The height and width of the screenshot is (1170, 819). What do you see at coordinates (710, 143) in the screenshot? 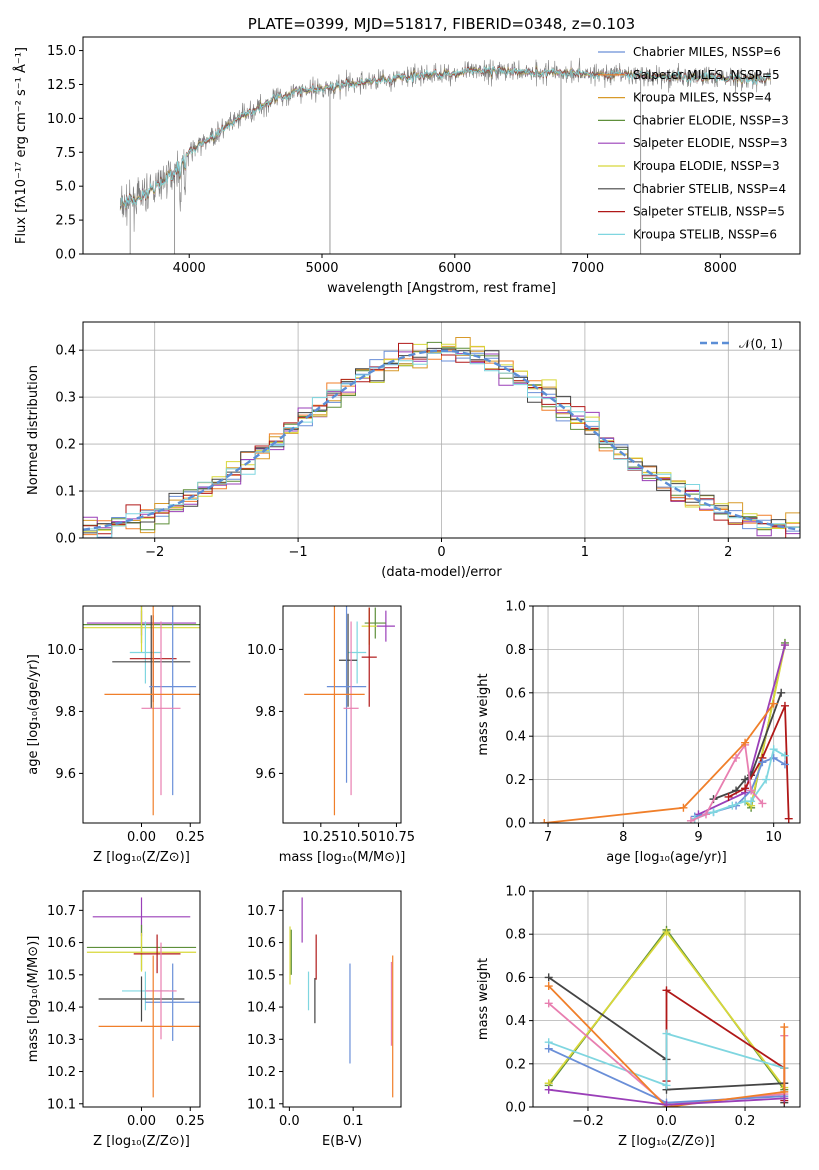
I see `legend-label: Salpeter ELODIE, NSSP=3` at bounding box center [710, 143].